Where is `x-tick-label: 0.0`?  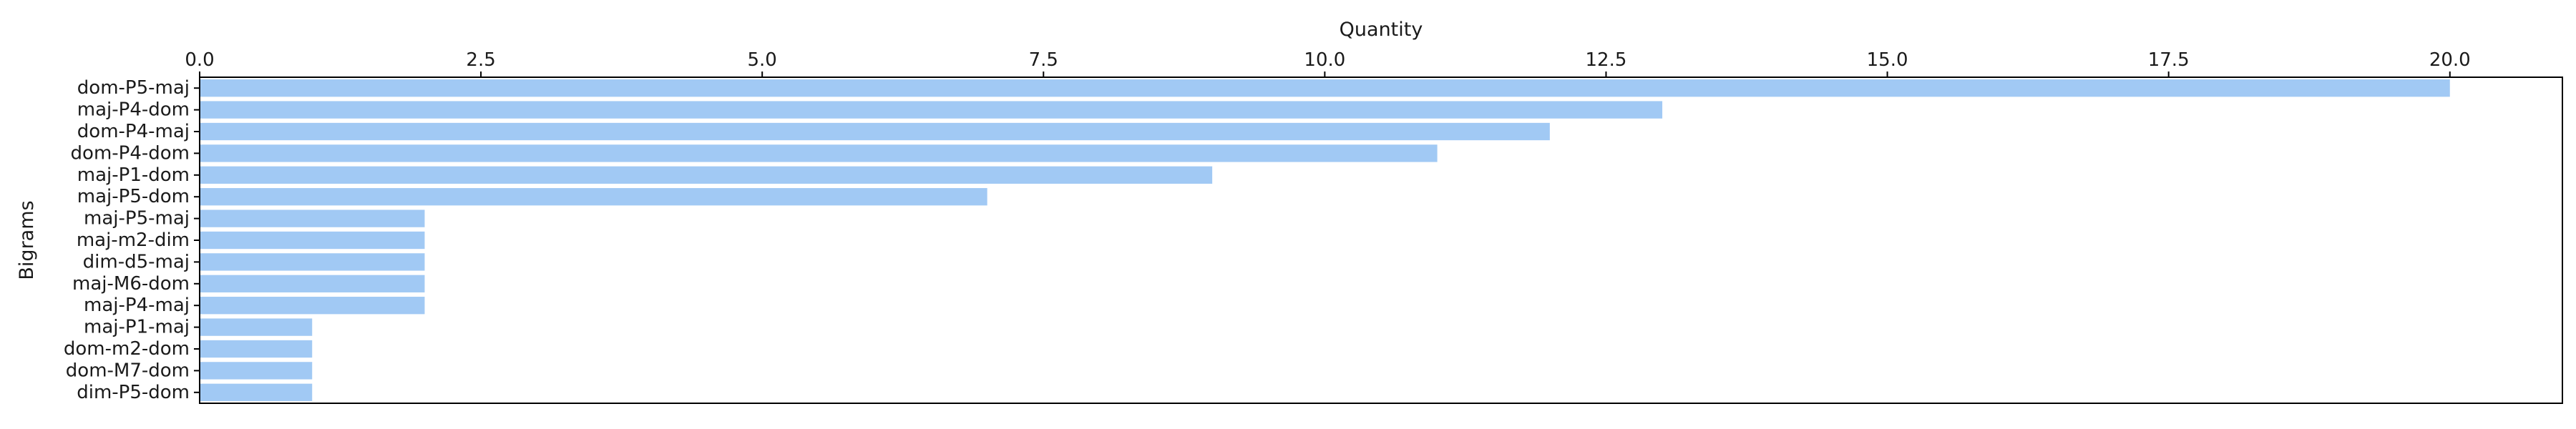
x-tick-label: 0.0 is located at coordinates (199, 60).